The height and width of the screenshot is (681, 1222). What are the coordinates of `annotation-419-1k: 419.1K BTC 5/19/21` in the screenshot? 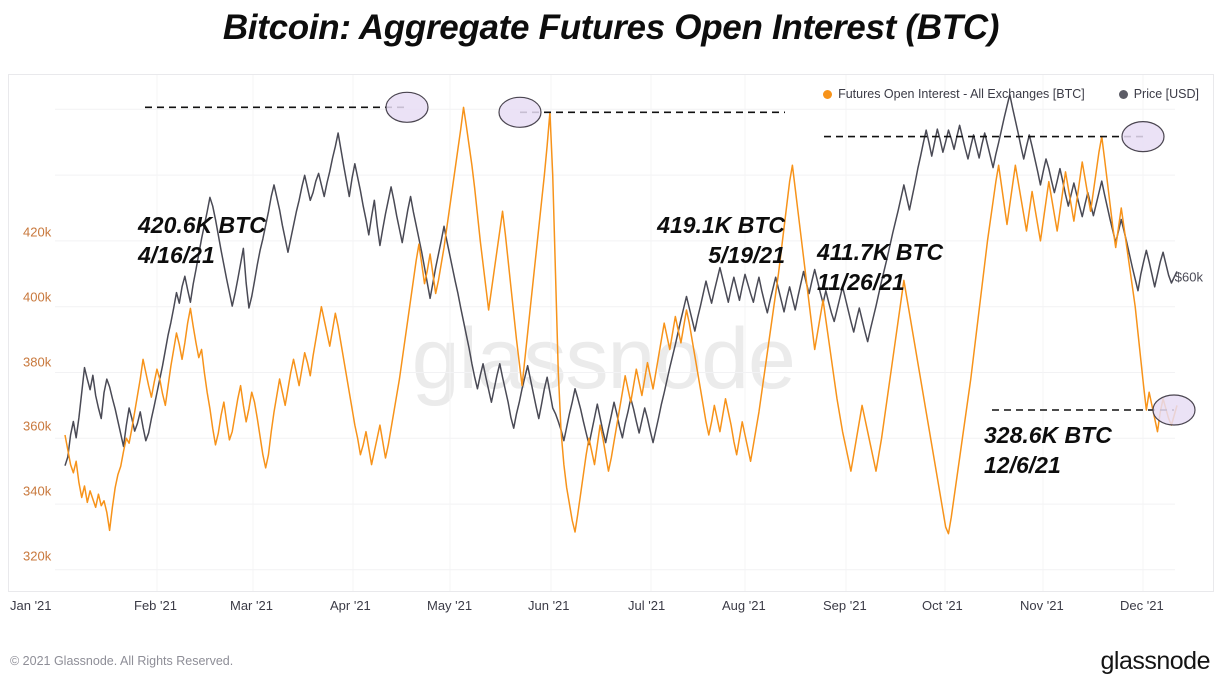 It's located at (657, 240).